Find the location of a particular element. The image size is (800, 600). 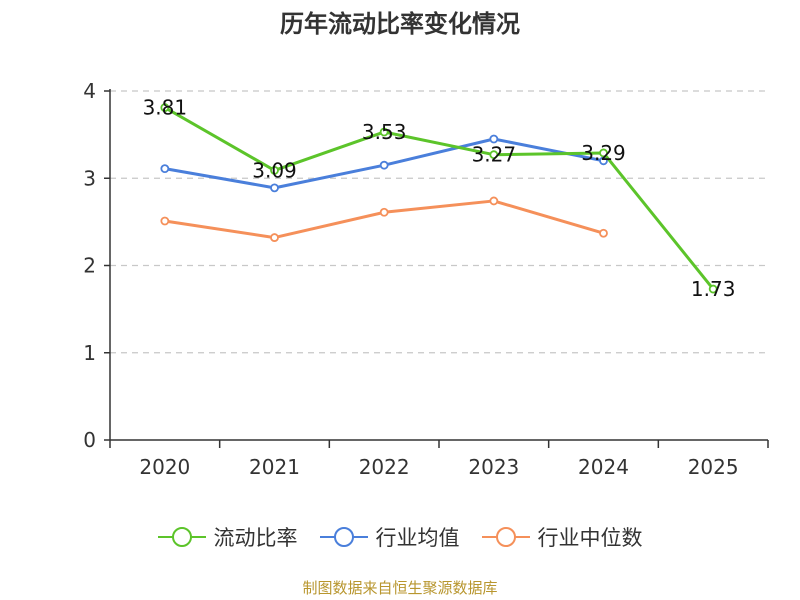

legend-label-current-ratio: 流动比率 is located at coordinates (255, 538).